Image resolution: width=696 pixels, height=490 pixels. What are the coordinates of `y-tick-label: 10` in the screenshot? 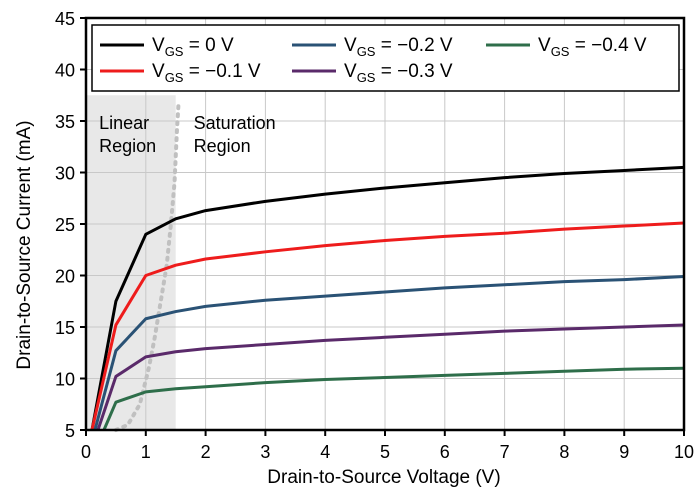 It's located at (65, 380).